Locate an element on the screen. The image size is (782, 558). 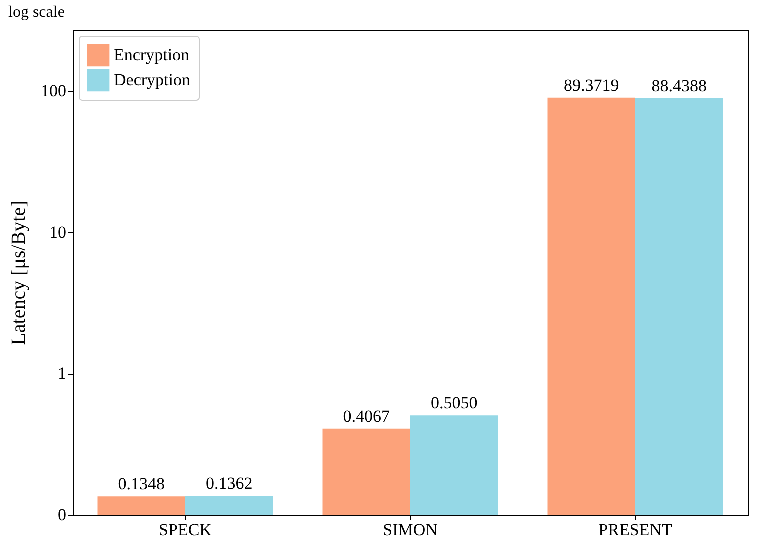
data-label: 0.4067 is located at coordinates (366, 416).